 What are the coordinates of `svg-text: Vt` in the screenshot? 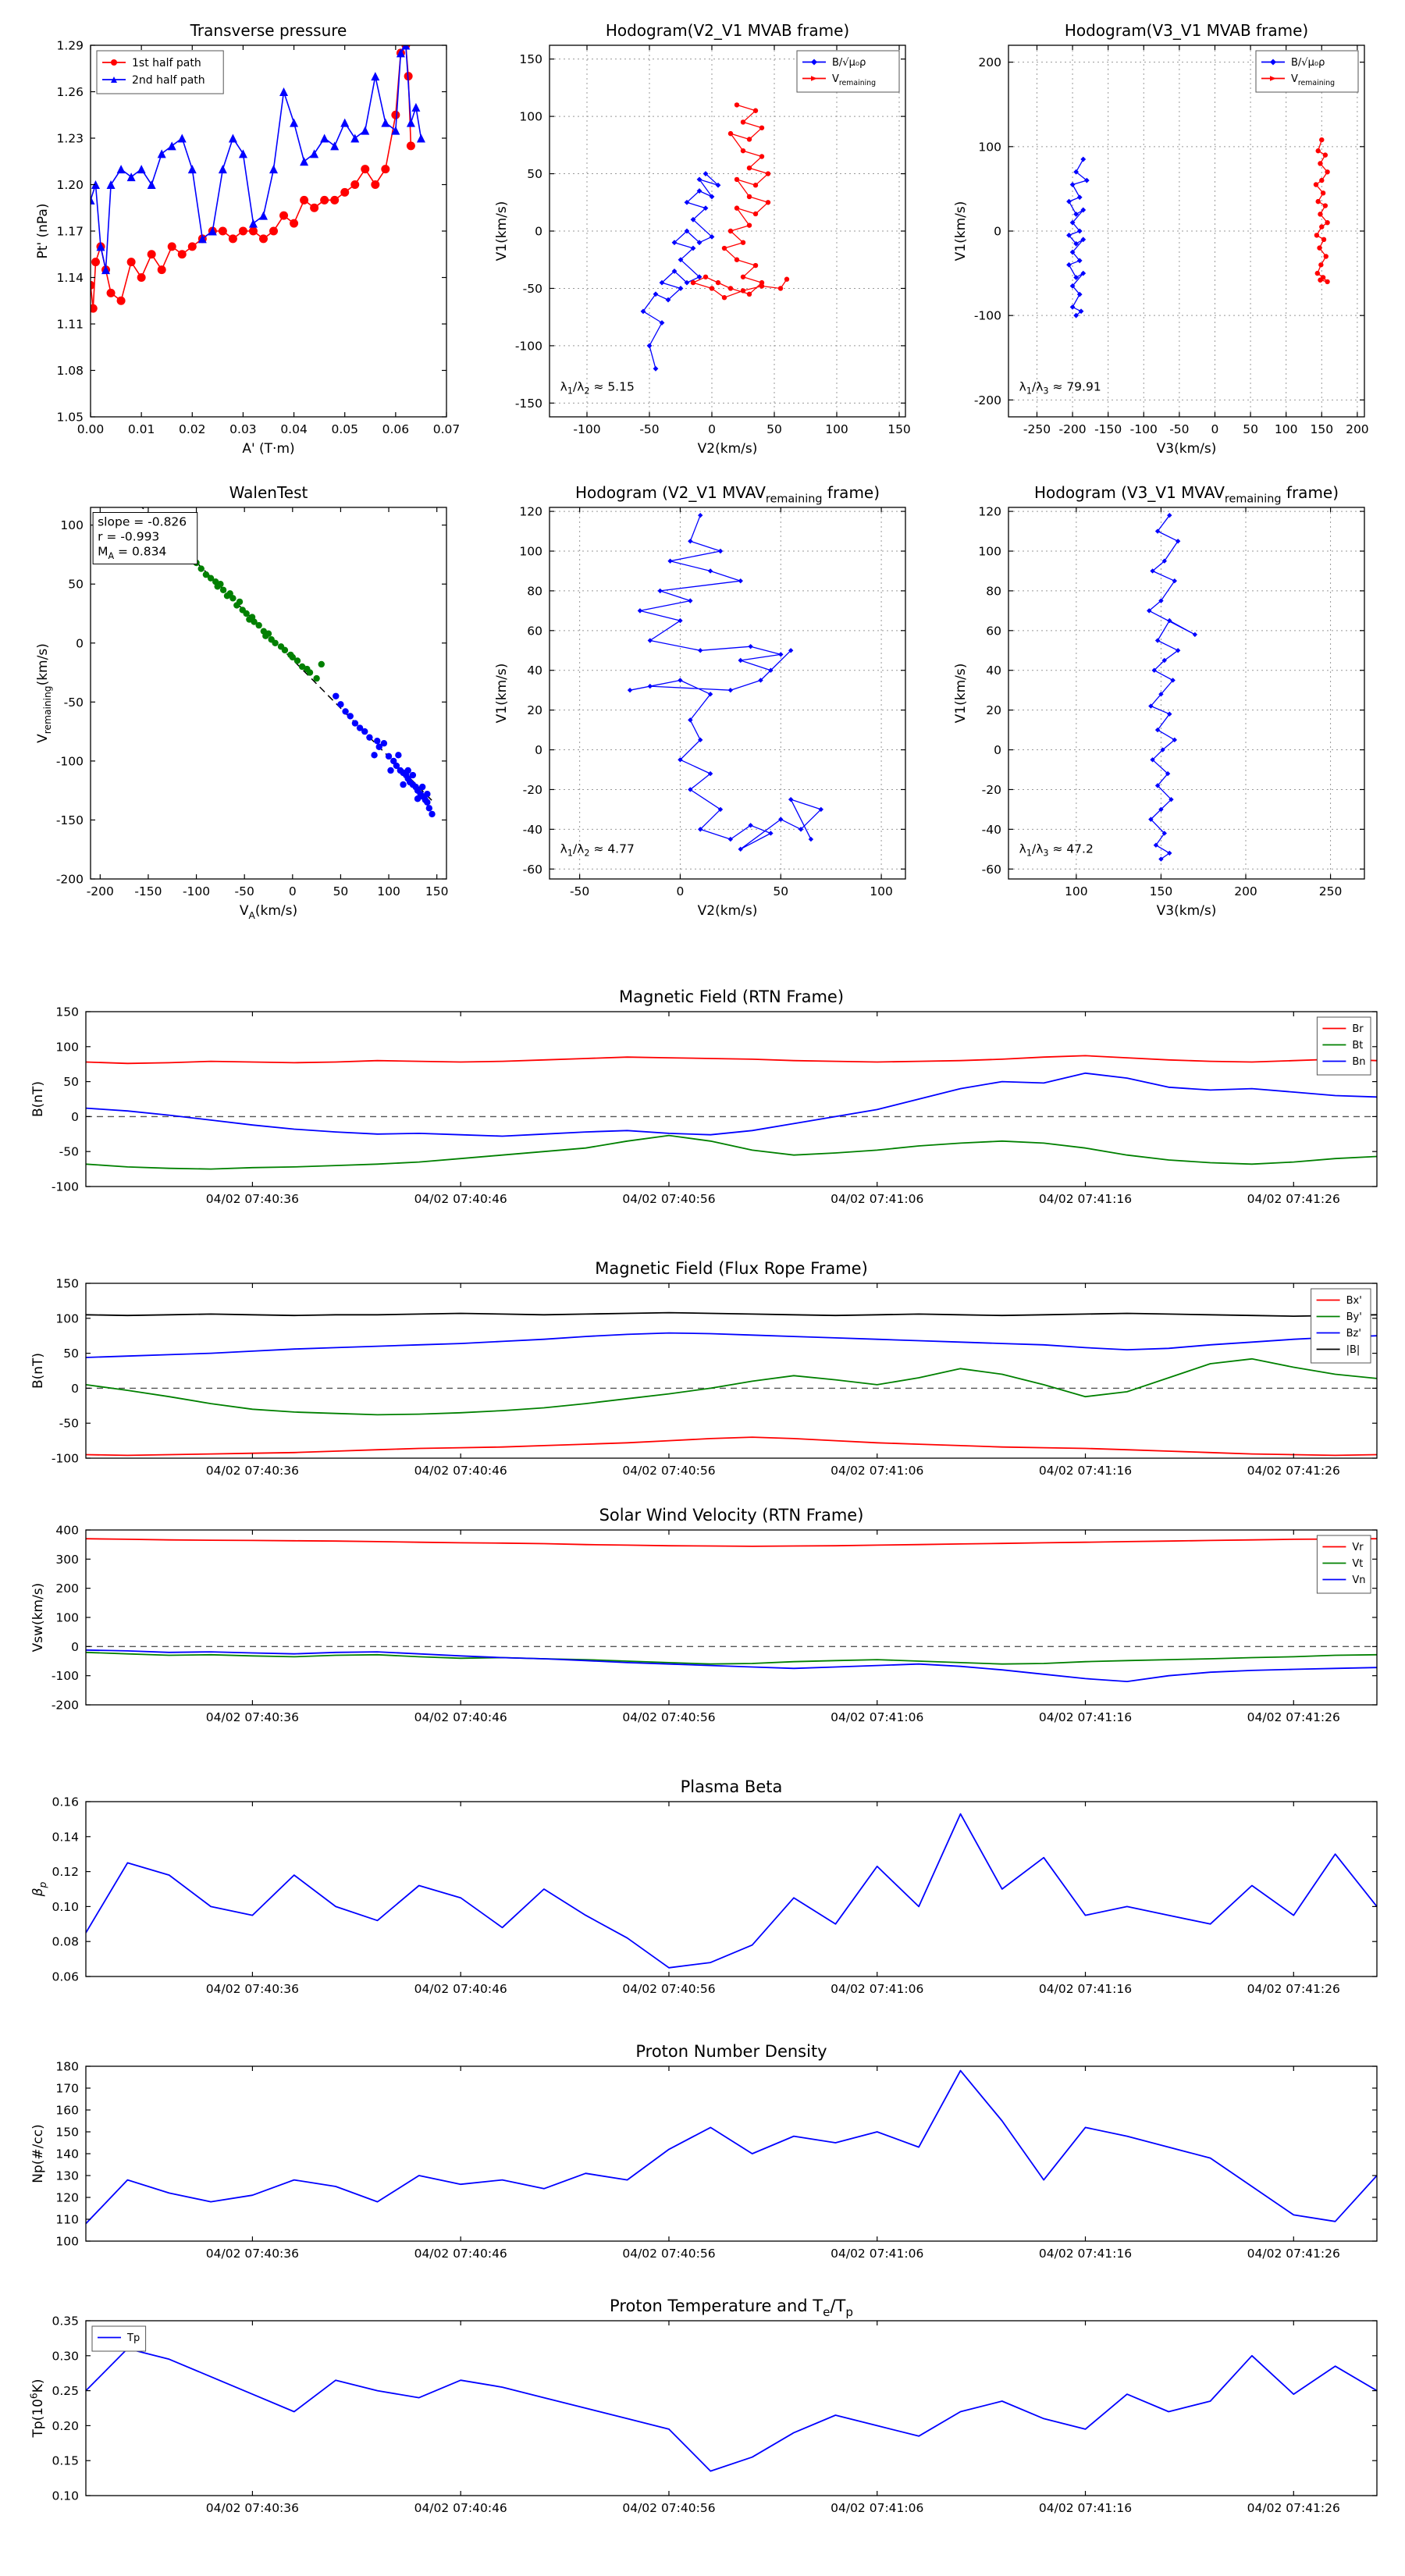 It's located at (1358, 1564).